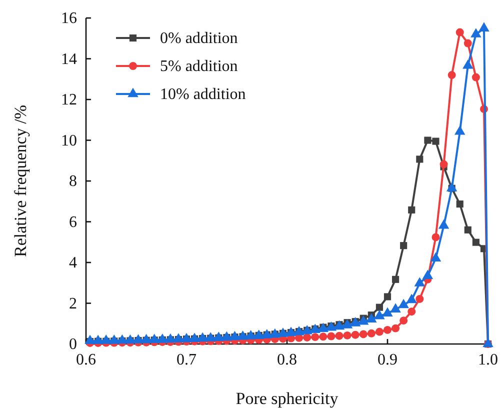 This screenshot has width=504, height=412. Describe the element at coordinates (73, 263) in the screenshot. I see `y-tick-label: 4` at that location.